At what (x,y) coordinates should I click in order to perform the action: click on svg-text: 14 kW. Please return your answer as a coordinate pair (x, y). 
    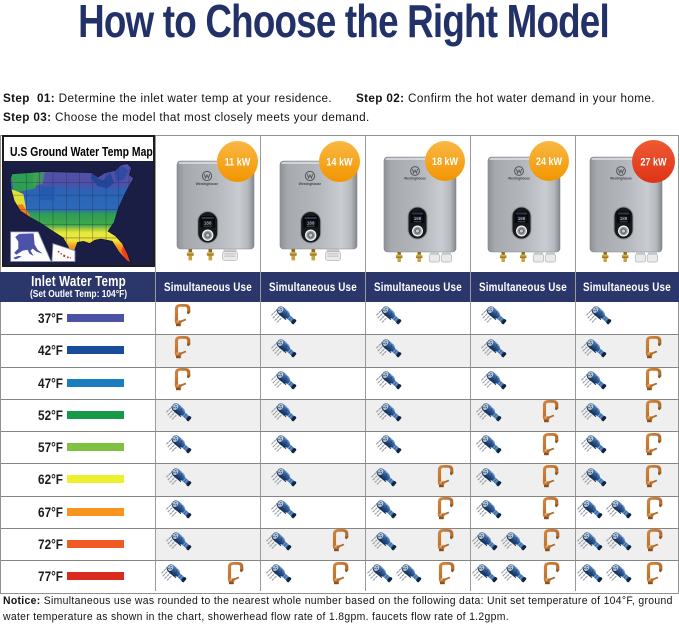
    Looking at the image, I should click on (339, 163).